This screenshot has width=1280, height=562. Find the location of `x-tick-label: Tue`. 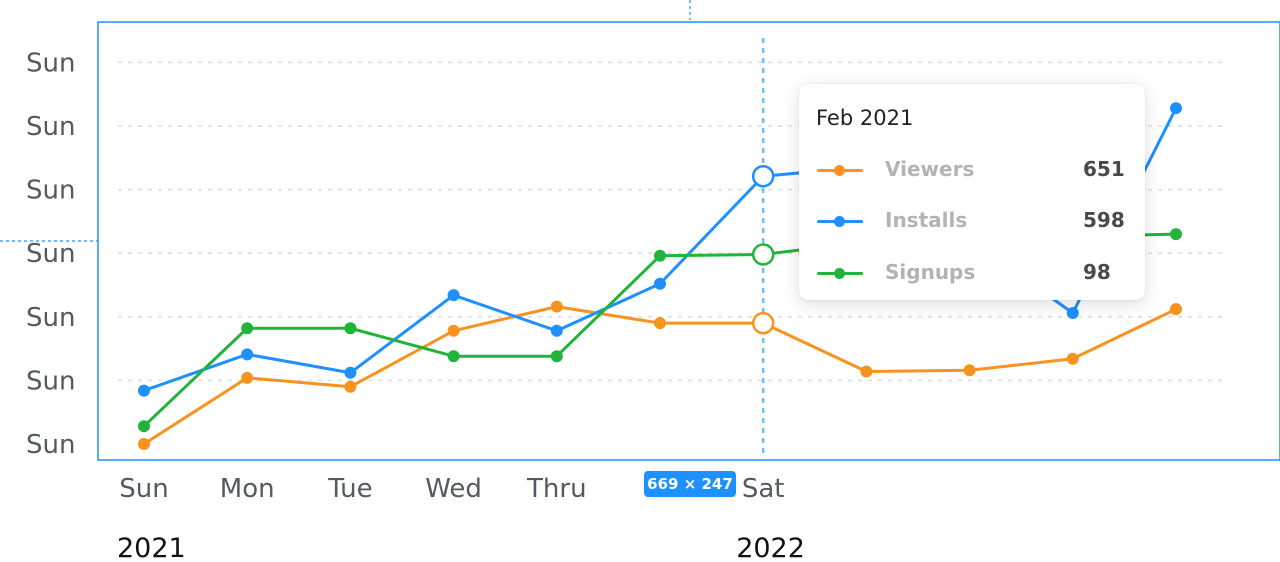

x-tick-label: Tue is located at coordinates (349, 489).